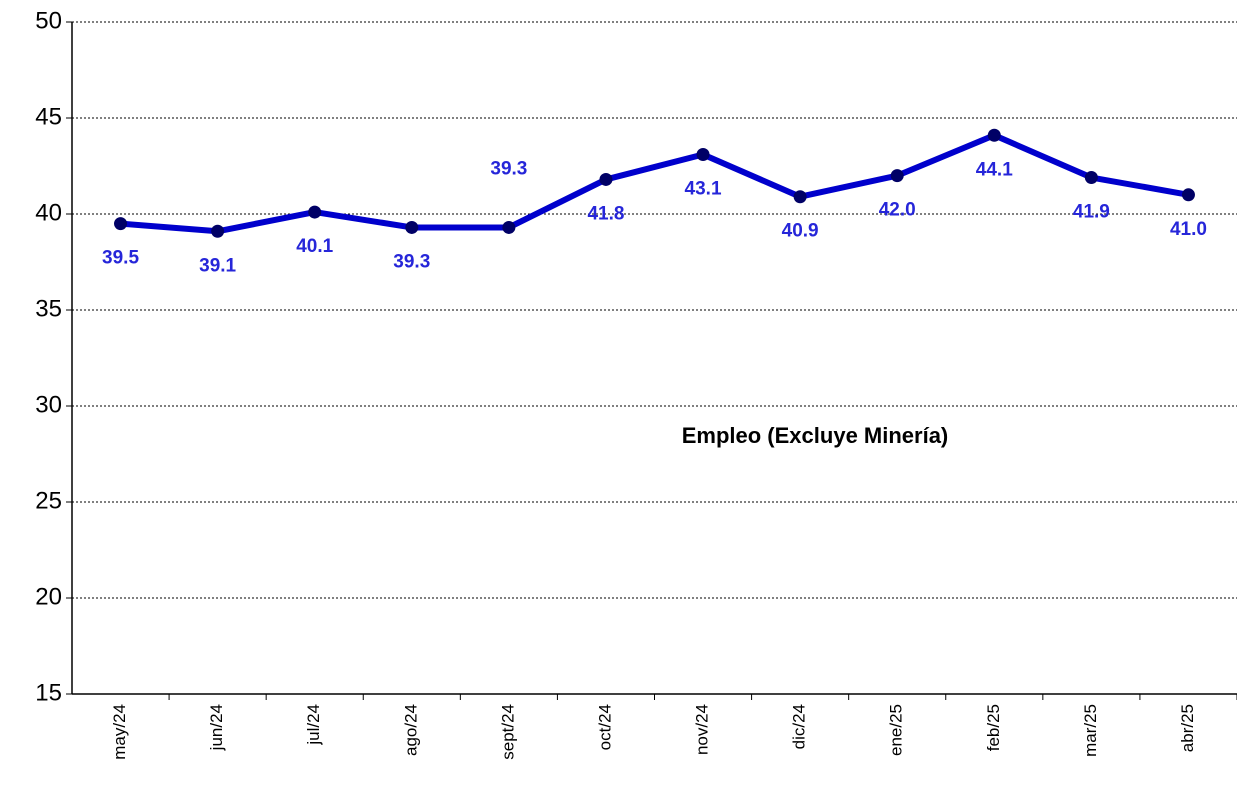 The image size is (1237, 787). What do you see at coordinates (897, 210) in the screenshot?
I see `data-label: 42.0` at bounding box center [897, 210].